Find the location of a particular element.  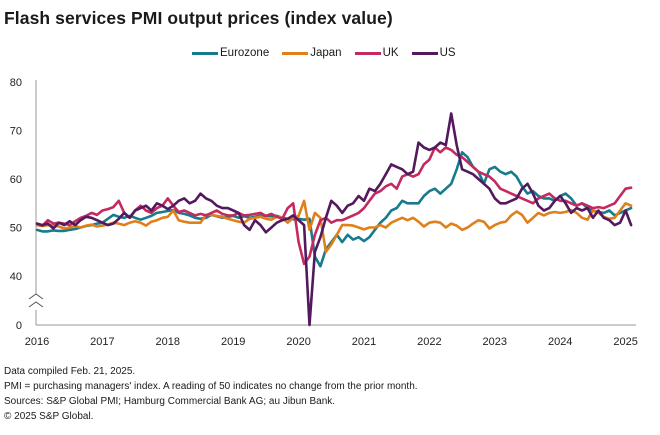

y-tick-label: 0 is located at coordinates (19, 326).